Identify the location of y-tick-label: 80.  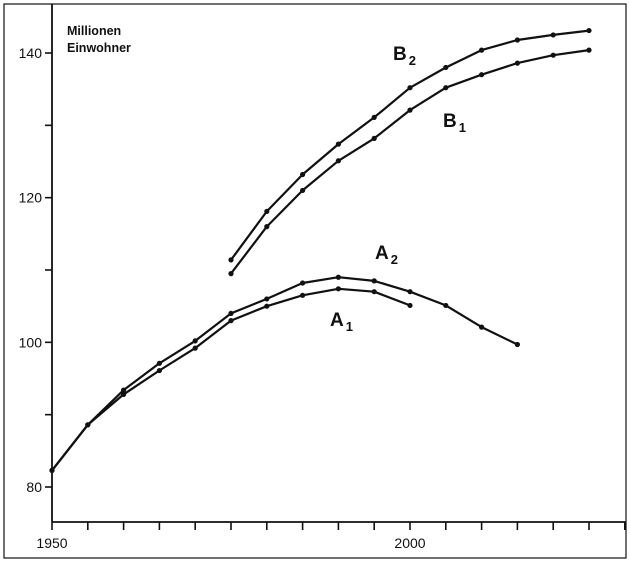
(34, 487).